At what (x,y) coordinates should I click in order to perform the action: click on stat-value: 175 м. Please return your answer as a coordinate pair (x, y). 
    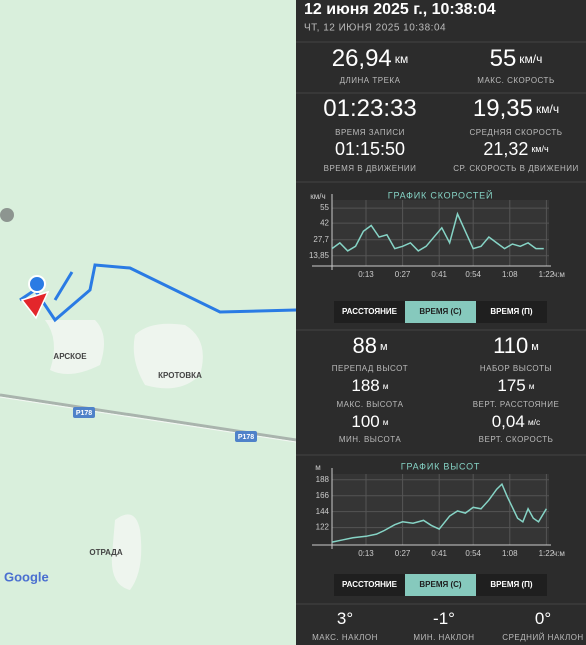
    Looking at the image, I should click on (515, 385).